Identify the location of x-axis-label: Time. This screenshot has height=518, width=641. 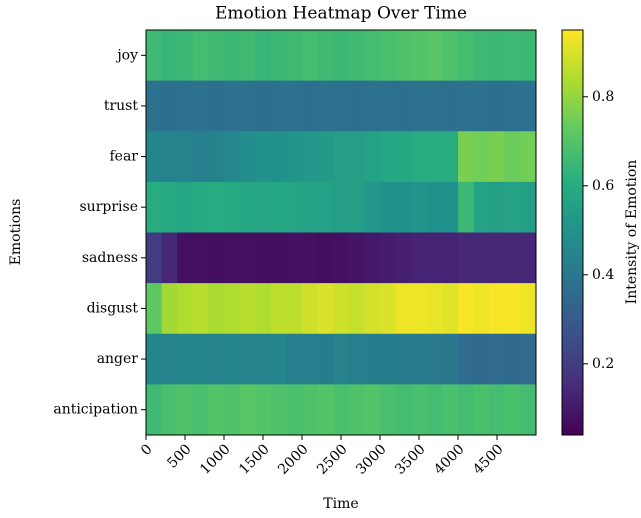
(340, 504).